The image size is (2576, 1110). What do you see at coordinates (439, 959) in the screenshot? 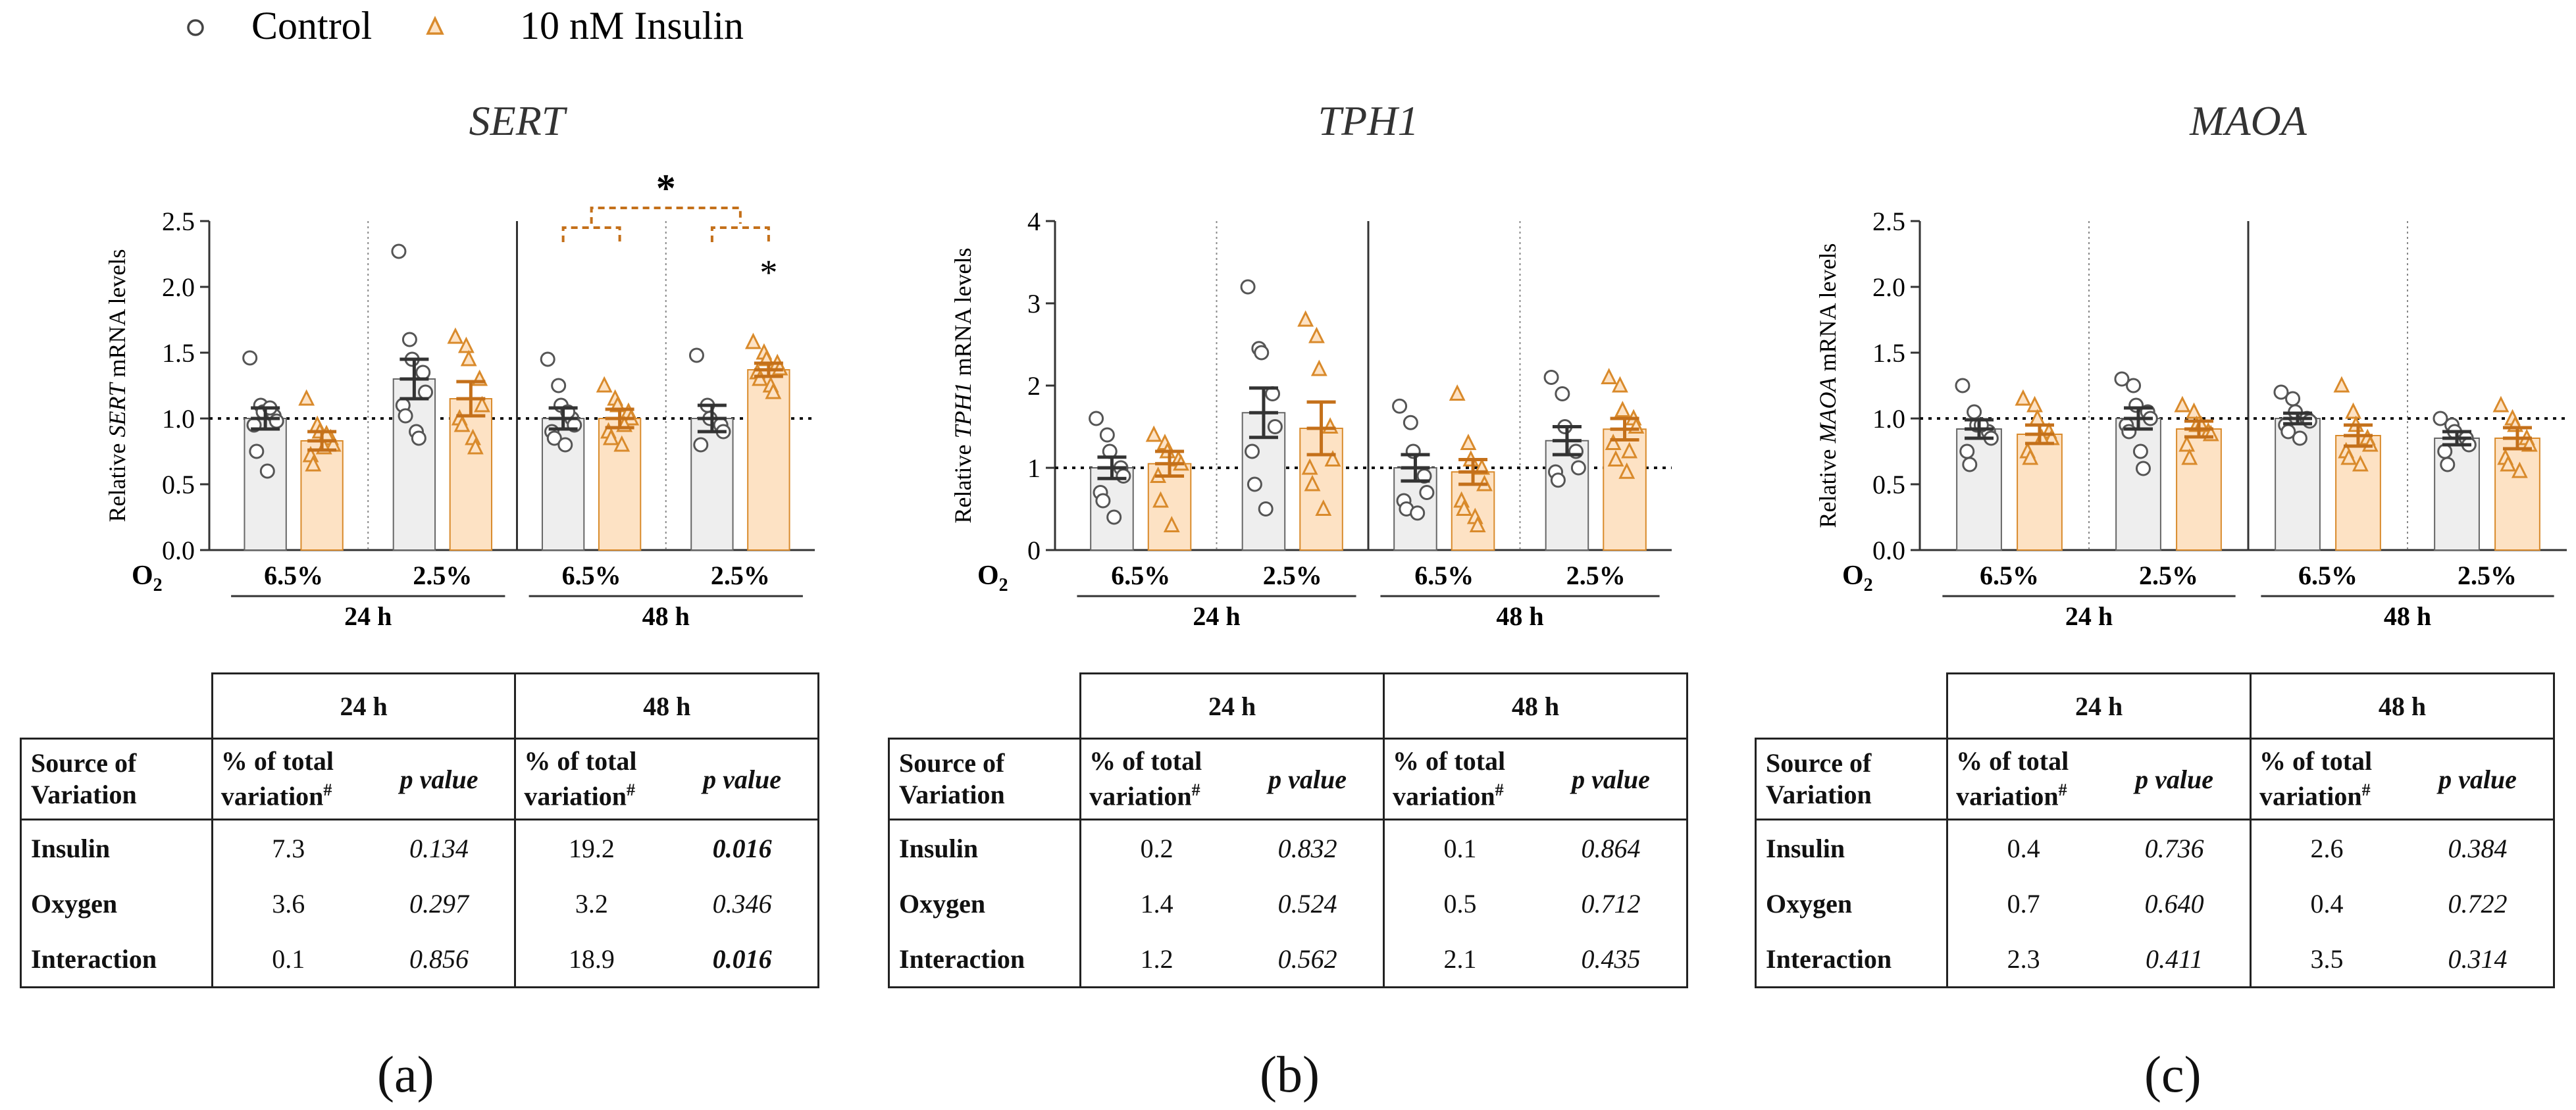
I see `p-value: 0.856` at bounding box center [439, 959].